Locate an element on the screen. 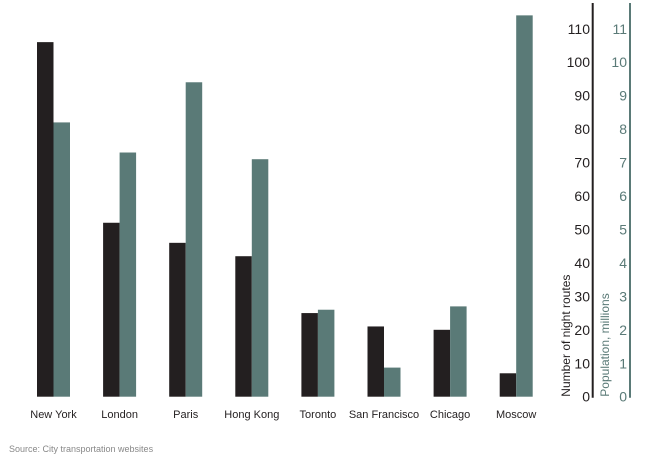  left-tick-label: 60 is located at coordinates (582, 196).